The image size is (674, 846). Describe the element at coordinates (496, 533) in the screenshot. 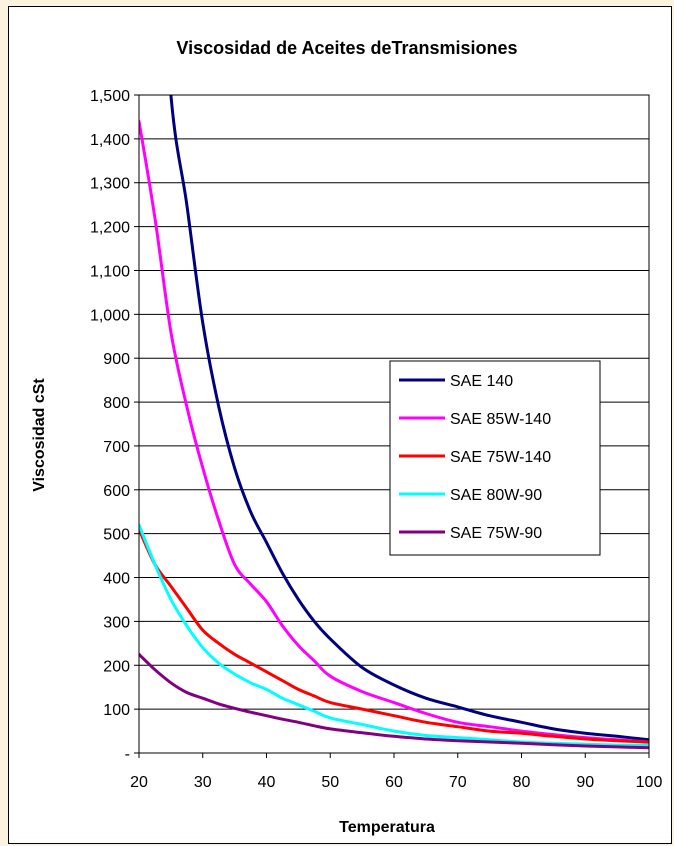

I see `legend-label: SAE 75W-90` at that location.